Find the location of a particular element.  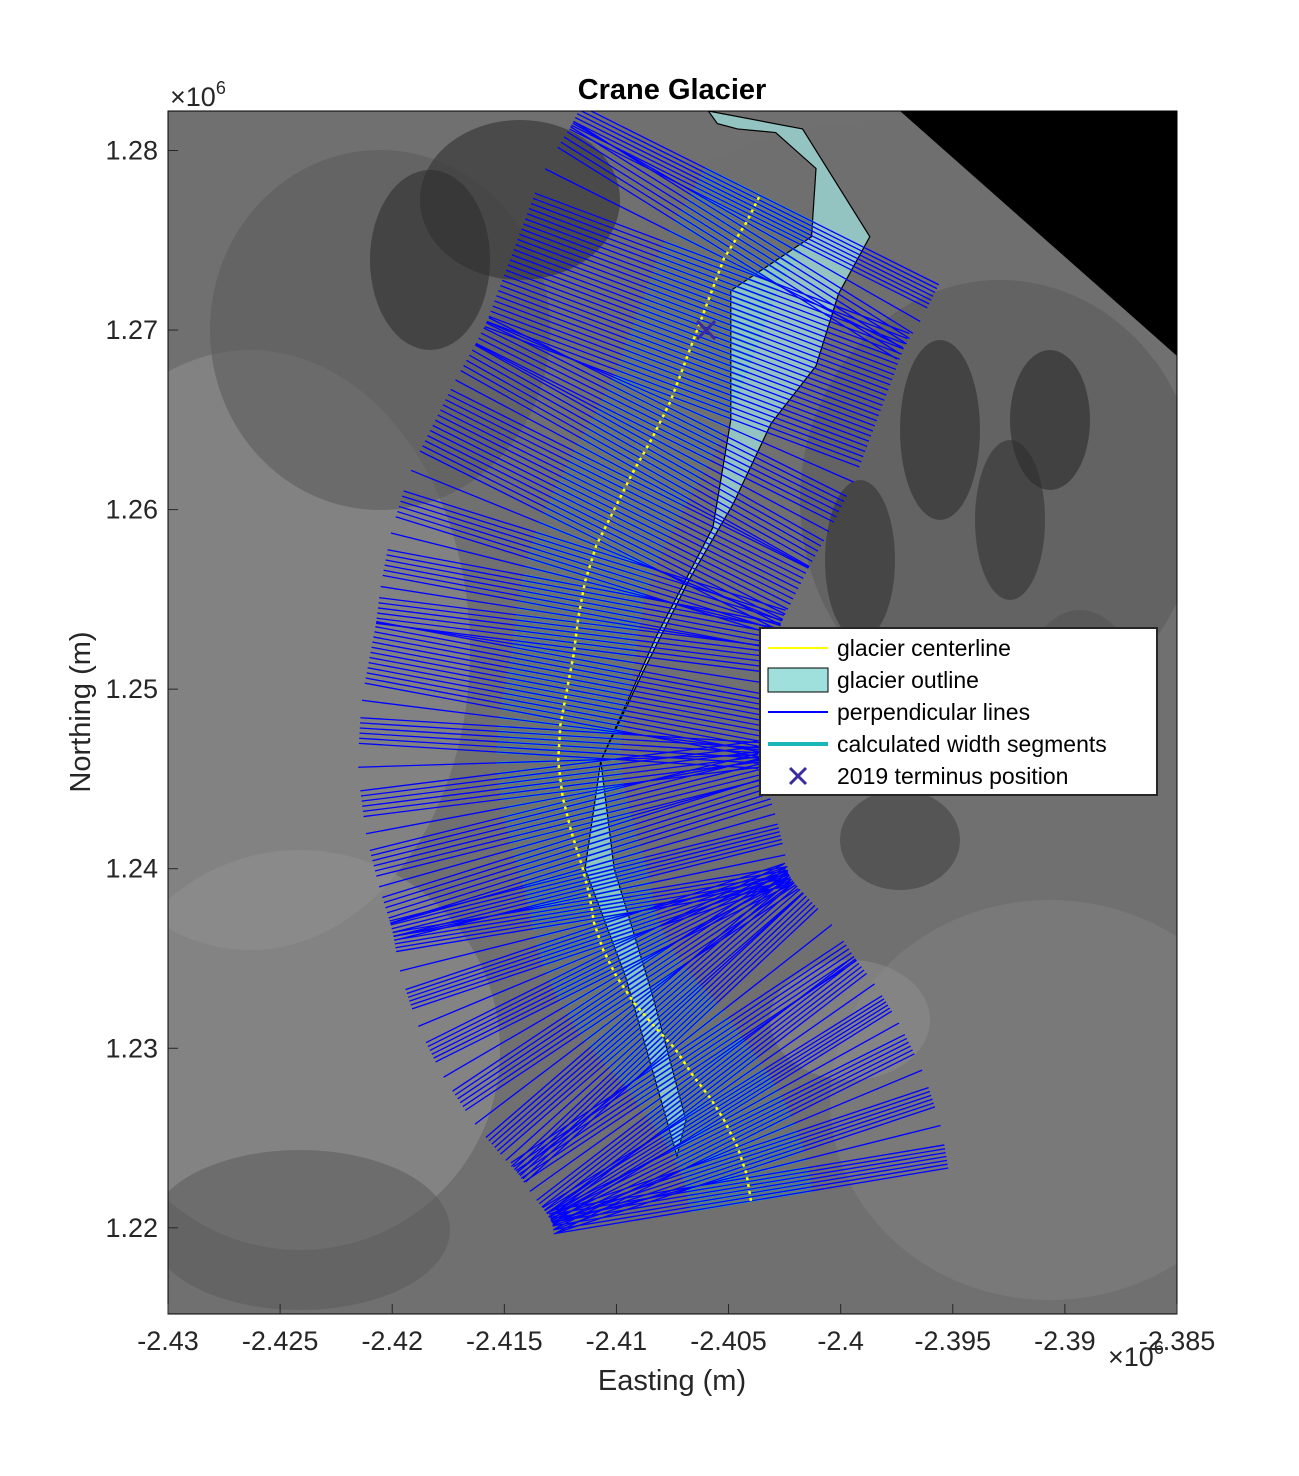

x-tick-label: -2.41 is located at coordinates (617, 1341).